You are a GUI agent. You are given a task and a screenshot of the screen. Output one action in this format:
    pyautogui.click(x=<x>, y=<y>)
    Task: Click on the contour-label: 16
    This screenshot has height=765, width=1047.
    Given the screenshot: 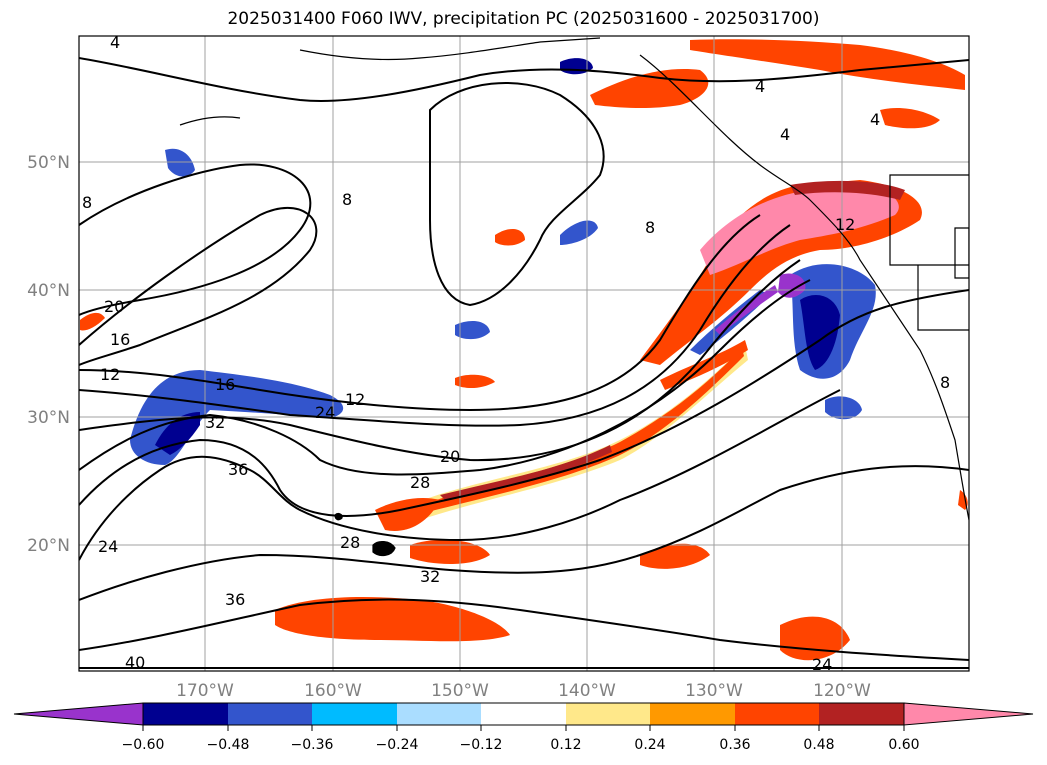 What is the action you would take?
    pyautogui.click(x=225, y=384)
    